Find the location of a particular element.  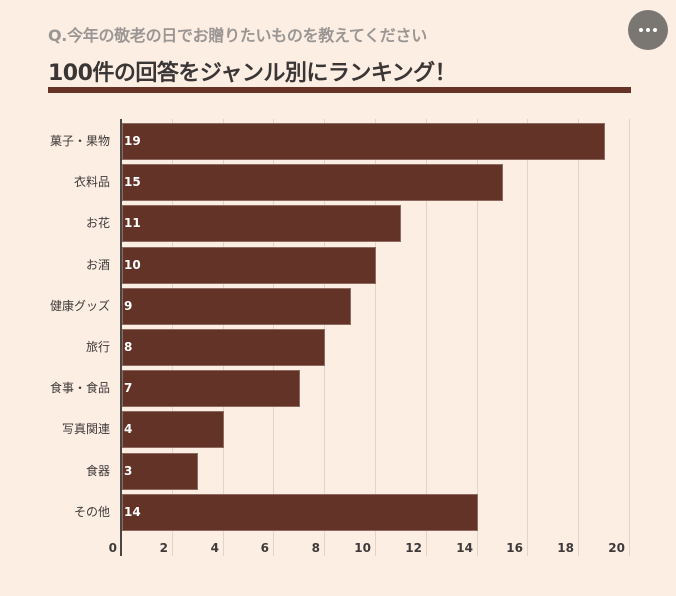

category-label: お花 is located at coordinates (97, 223).